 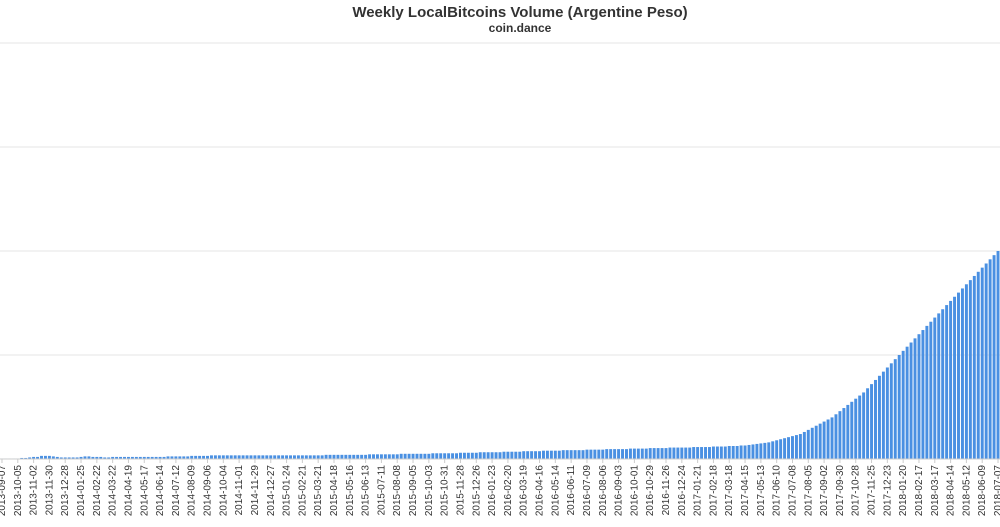 I want to click on x-tick-label: 2018-06-09, so click(x=982, y=491).